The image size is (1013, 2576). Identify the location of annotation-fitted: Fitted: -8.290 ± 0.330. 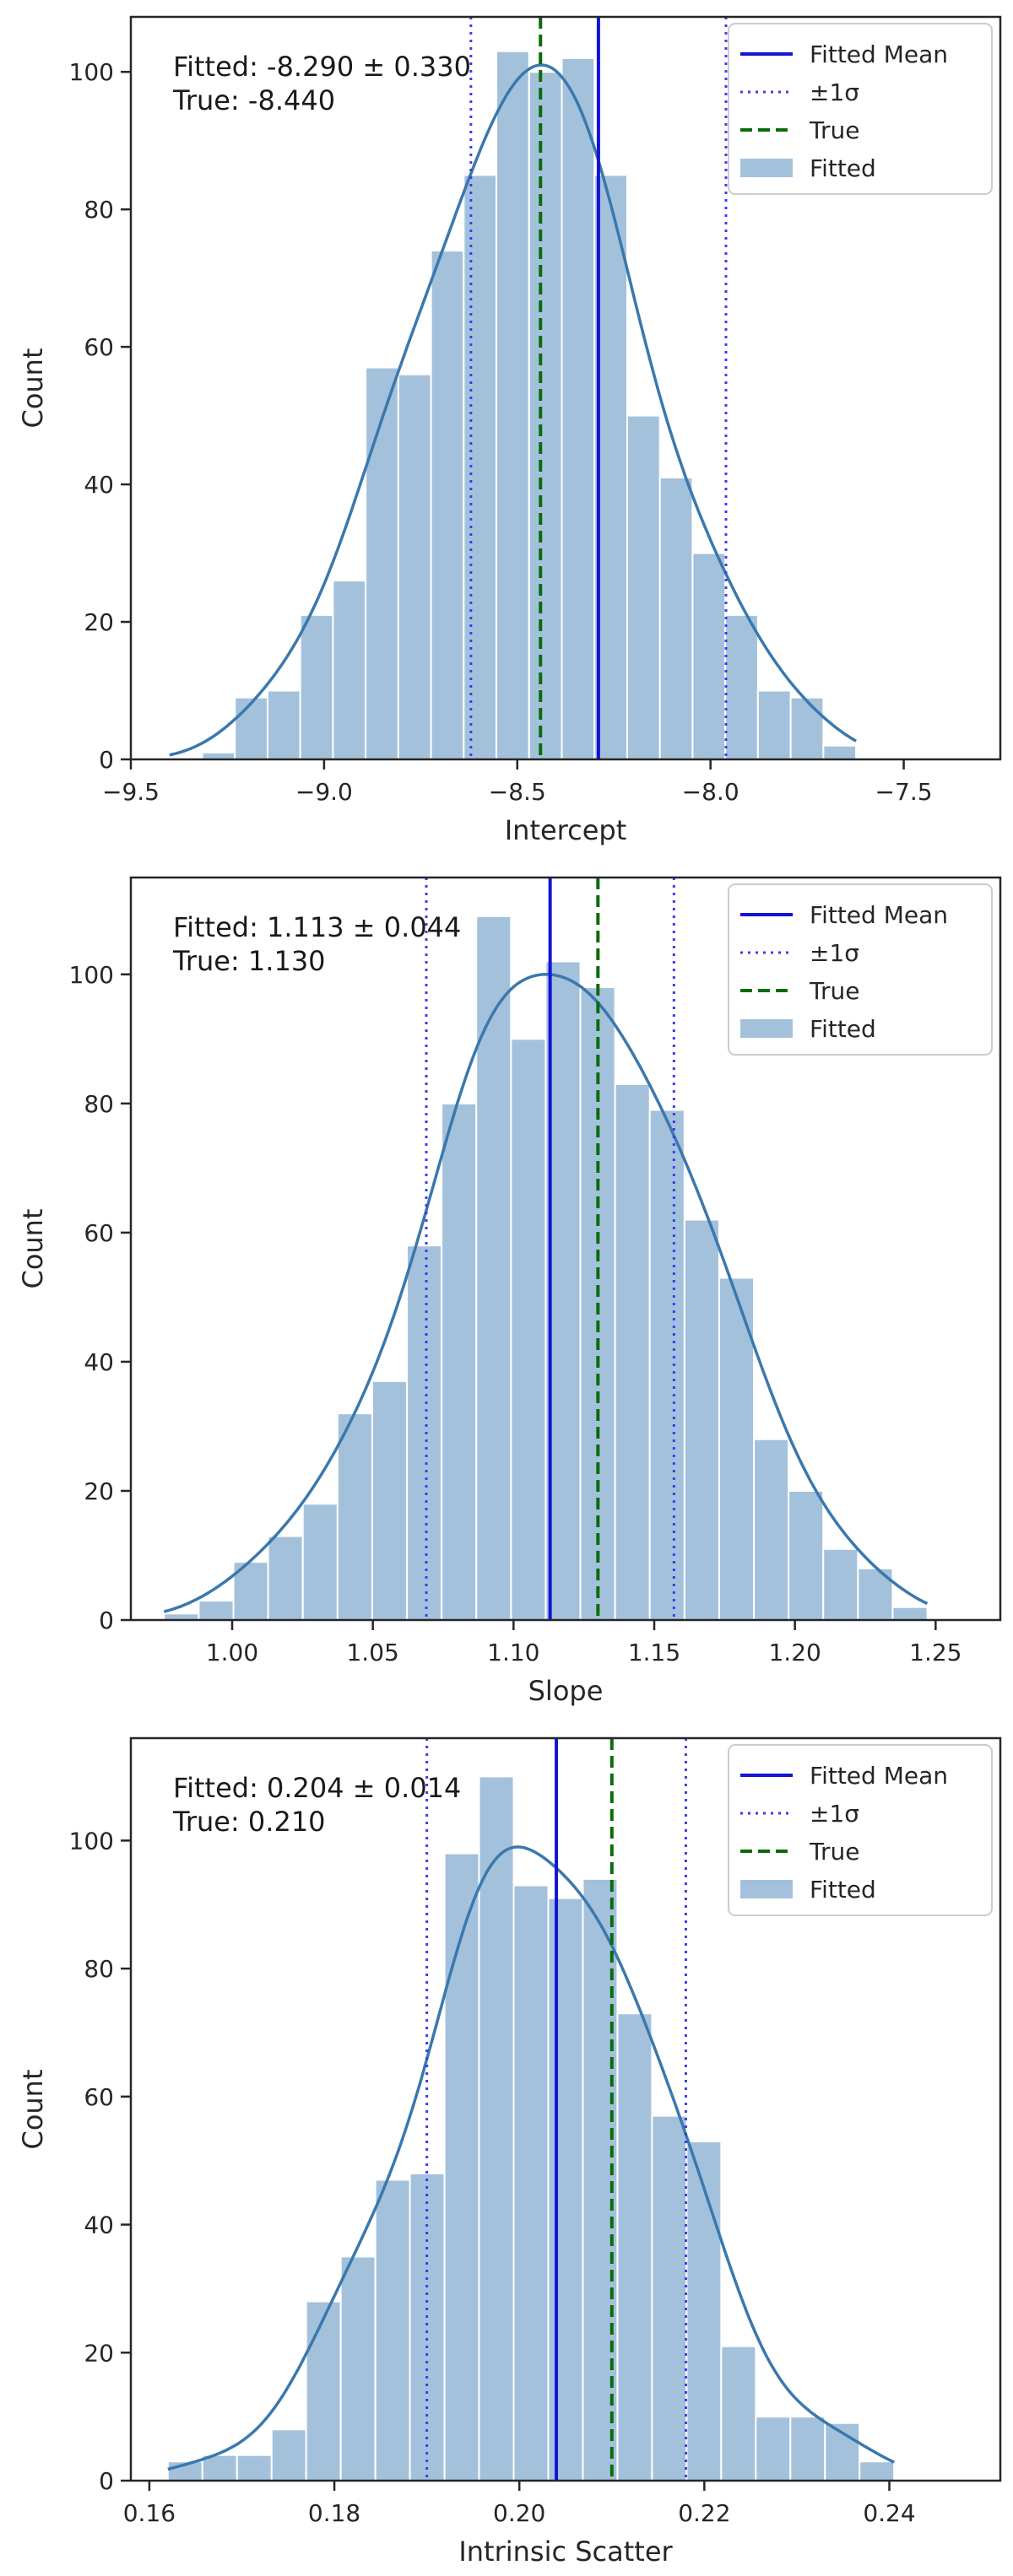
(322, 67).